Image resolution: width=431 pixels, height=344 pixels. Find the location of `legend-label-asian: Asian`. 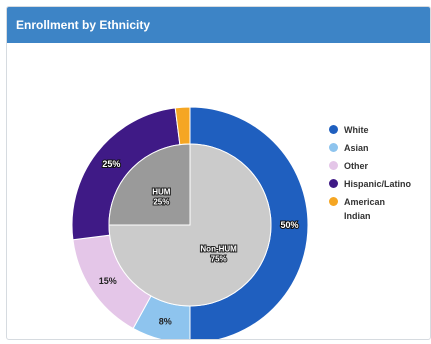

legend-label-asian: Asian is located at coordinates (356, 148).